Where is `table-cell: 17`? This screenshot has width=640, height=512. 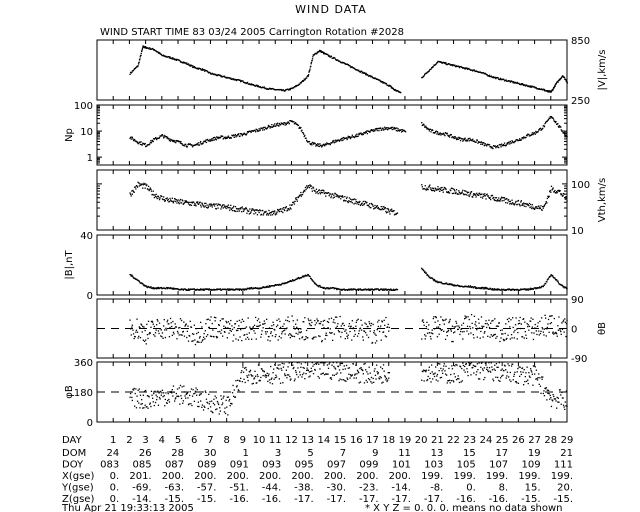 table-cell: 17 is located at coordinates (501, 453).